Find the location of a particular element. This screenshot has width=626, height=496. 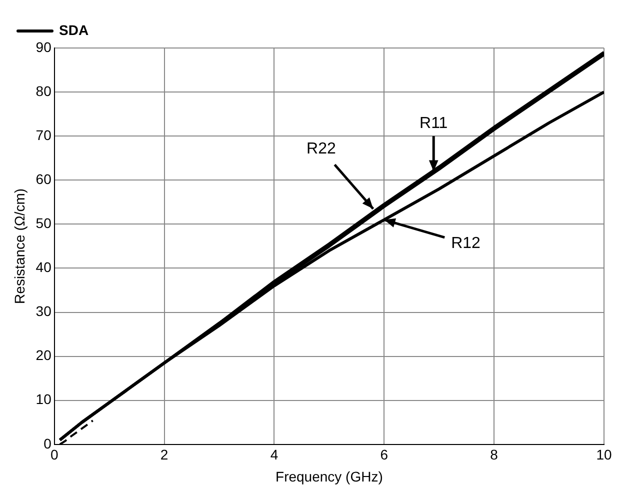

x-tick-label: 8 is located at coordinates (494, 454).